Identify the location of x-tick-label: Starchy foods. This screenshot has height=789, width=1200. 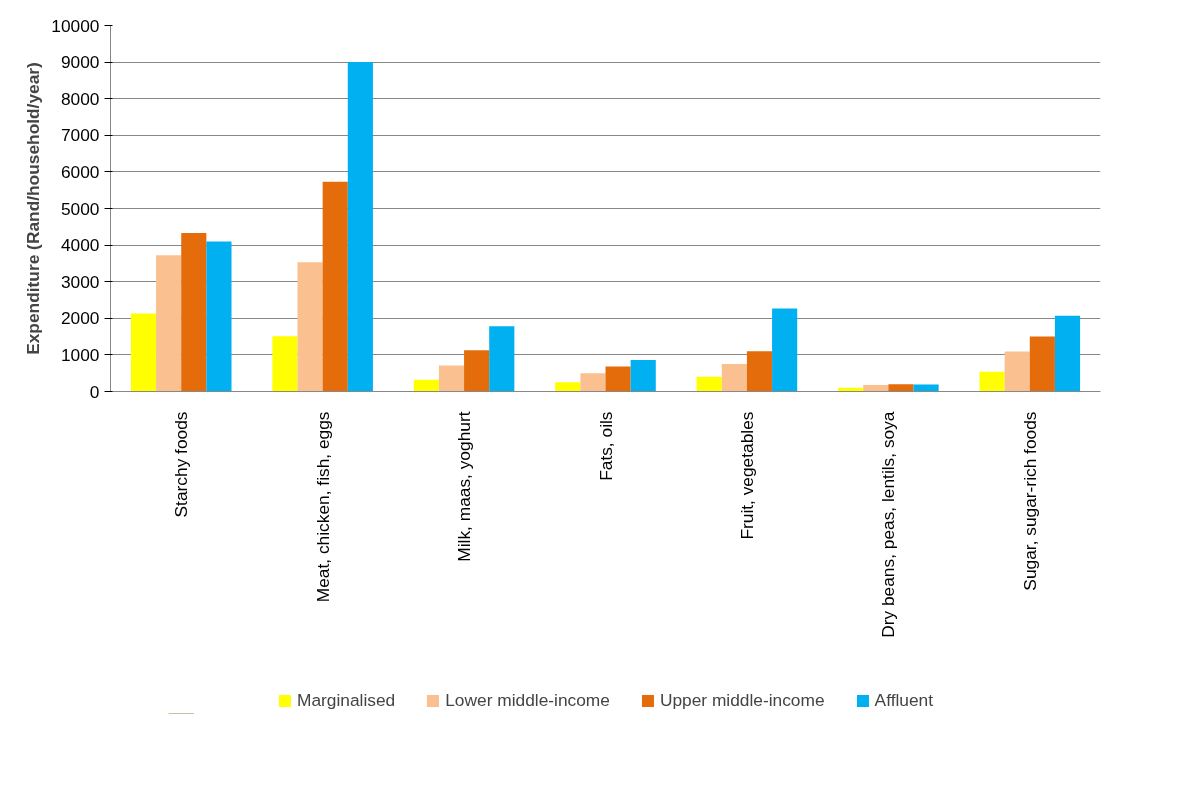
(181, 464).